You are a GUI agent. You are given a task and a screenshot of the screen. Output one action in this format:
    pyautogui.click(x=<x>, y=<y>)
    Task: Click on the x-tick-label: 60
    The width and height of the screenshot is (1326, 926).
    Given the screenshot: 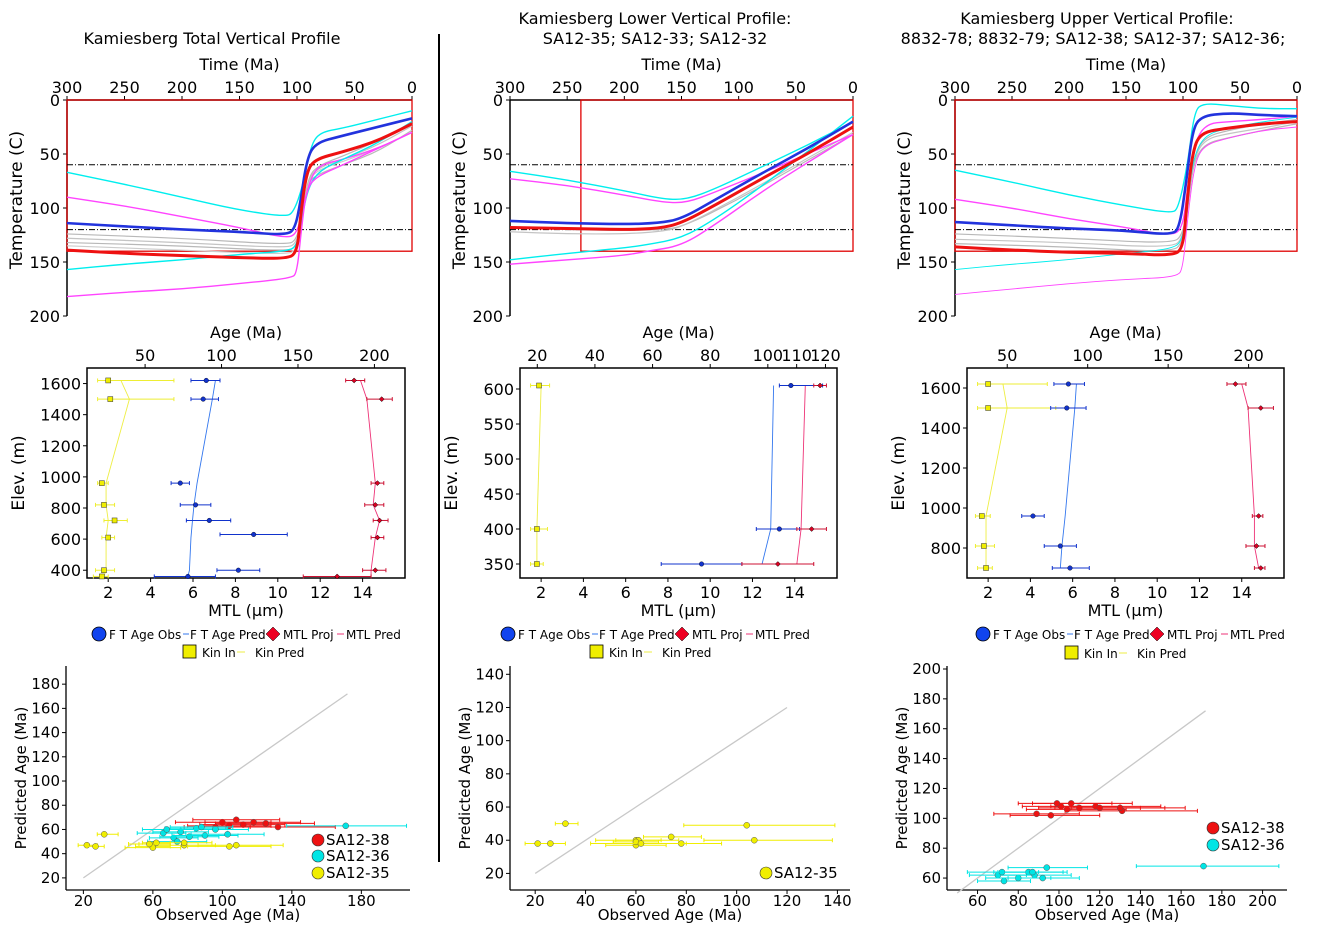 What is the action you would take?
    pyautogui.click(x=152, y=901)
    